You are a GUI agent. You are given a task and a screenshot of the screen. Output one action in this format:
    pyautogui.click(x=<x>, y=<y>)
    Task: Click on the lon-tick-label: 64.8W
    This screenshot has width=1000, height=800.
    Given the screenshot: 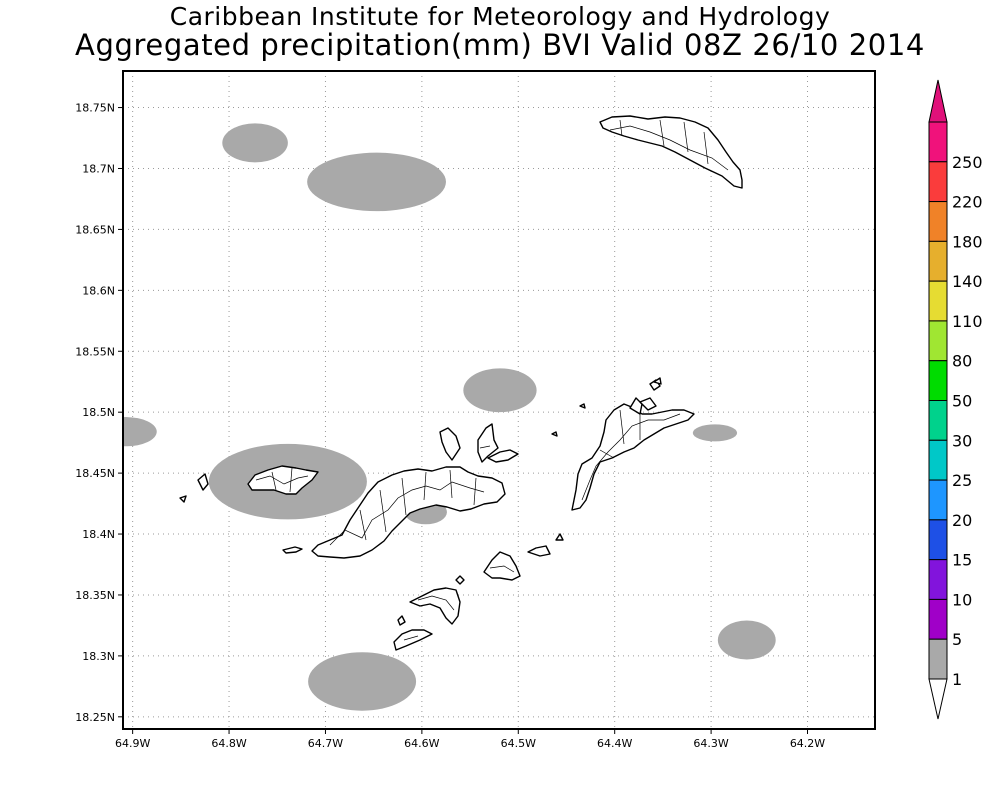 What is the action you would take?
    pyautogui.click(x=228, y=743)
    